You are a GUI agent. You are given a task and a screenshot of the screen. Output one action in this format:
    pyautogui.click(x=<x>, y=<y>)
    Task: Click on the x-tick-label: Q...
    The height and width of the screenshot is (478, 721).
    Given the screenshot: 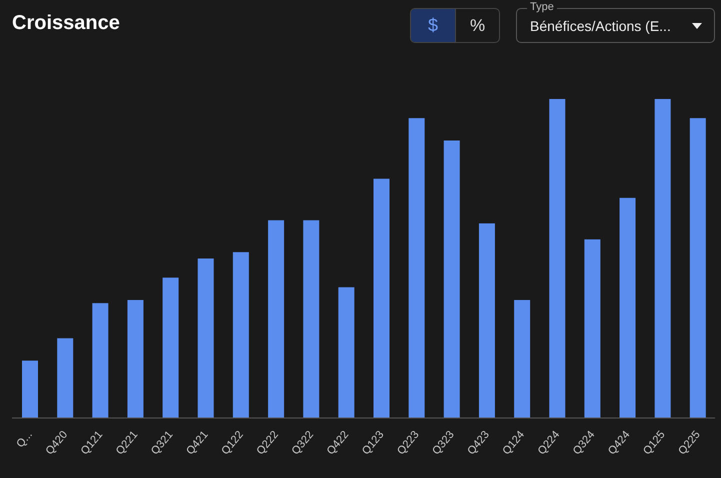 What is the action you would take?
    pyautogui.click(x=24, y=439)
    